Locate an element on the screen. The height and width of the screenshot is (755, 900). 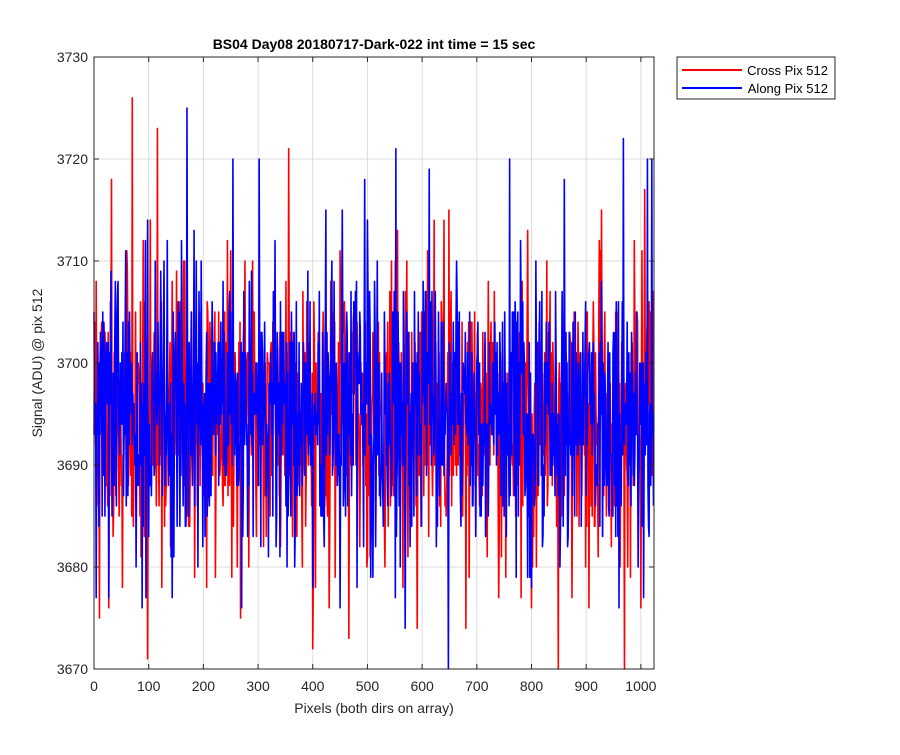
x-tick-label: 300 is located at coordinates (258, 686).